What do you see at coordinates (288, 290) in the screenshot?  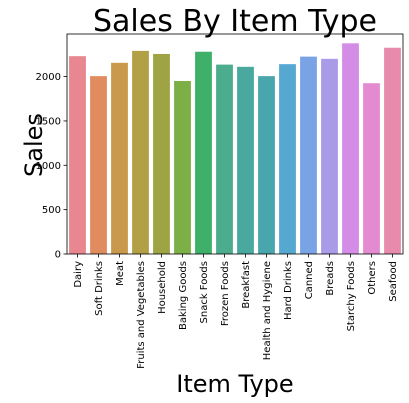 I see `x-tick-label: Hard Drinks` at bounding box center [288, 290].